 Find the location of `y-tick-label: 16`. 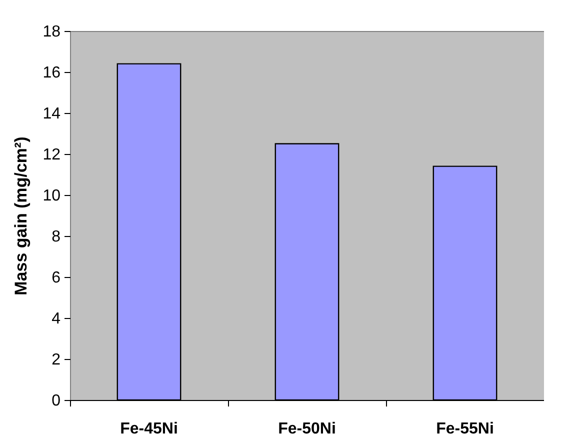

y-tick-label: 16 is located at coordinates (51, 73).